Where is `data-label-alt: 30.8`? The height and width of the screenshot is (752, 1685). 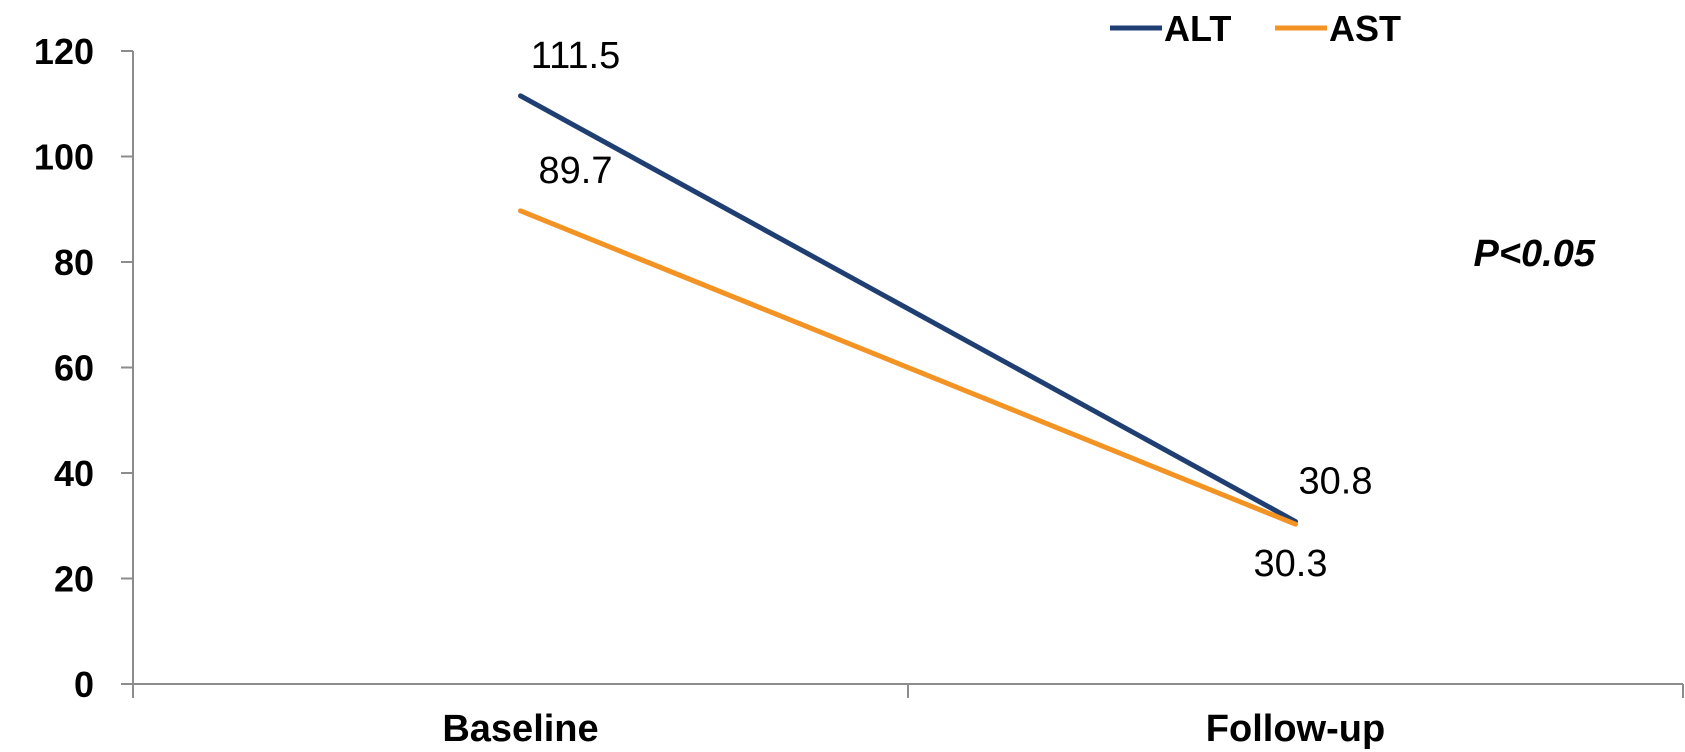 data-label-alt: 30.8 is located at coordinates (1336, 482).